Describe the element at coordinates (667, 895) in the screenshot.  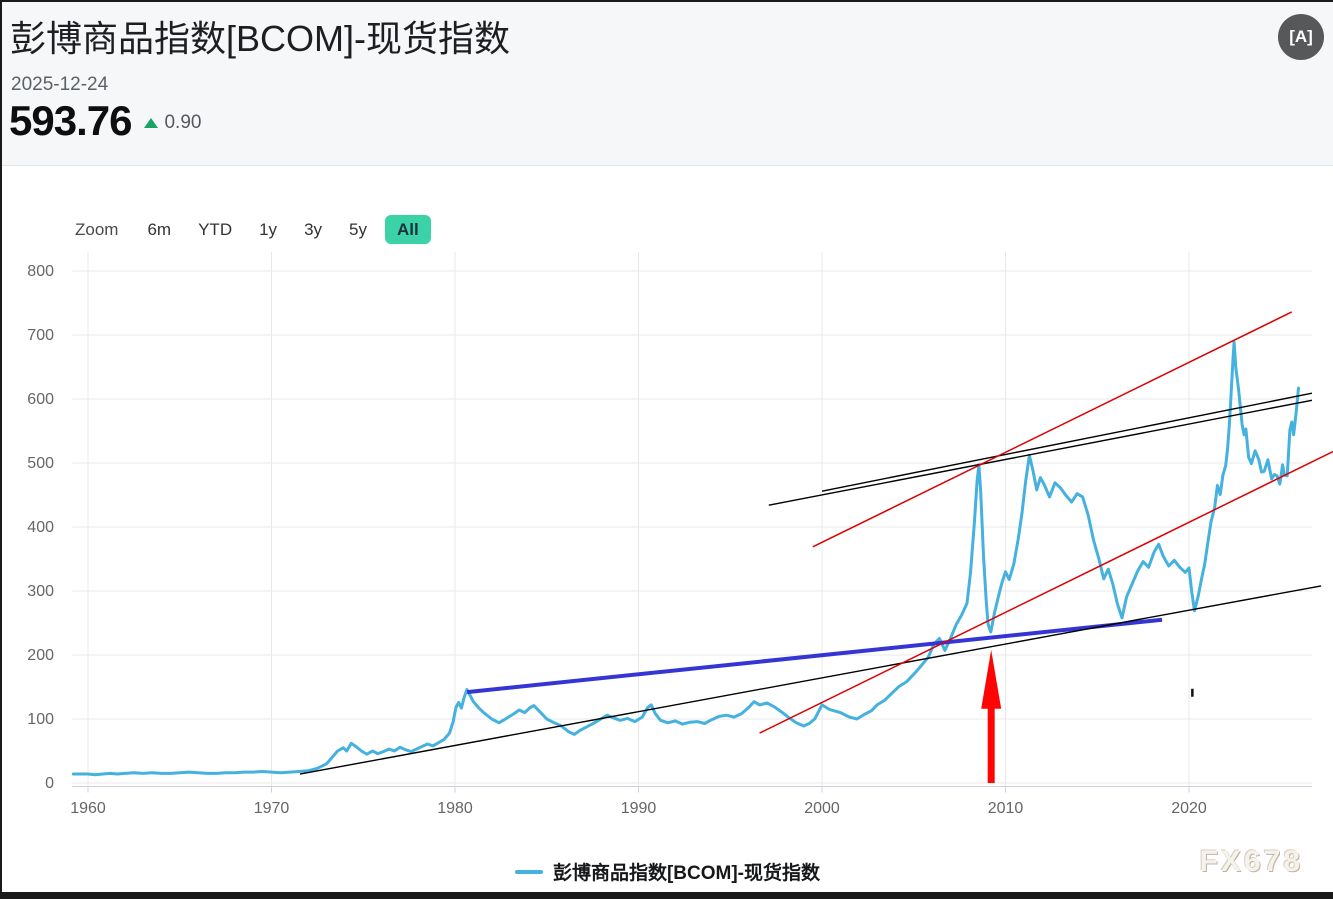
I see `bottom-bar` at that location.